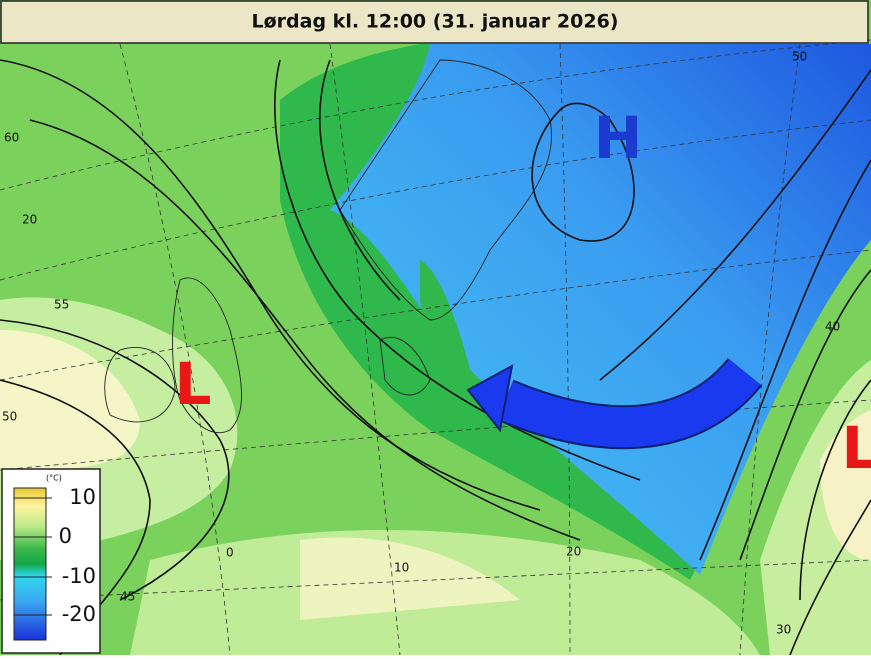 Image resolution: width=871 pixels, height=659 pixels. Describe the element at coordinates (51, 561) in the screenshot. I see `legend: (°C) 10 0 -10 -20` at that location.